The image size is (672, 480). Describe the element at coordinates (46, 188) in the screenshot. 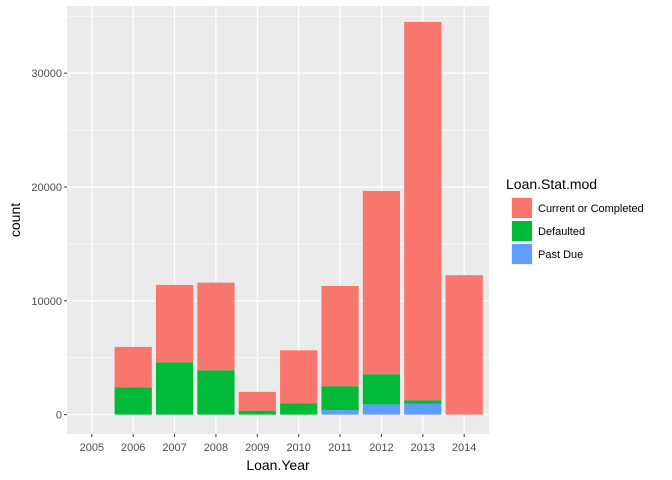

I see `y-tick-label: 20000` at that location.